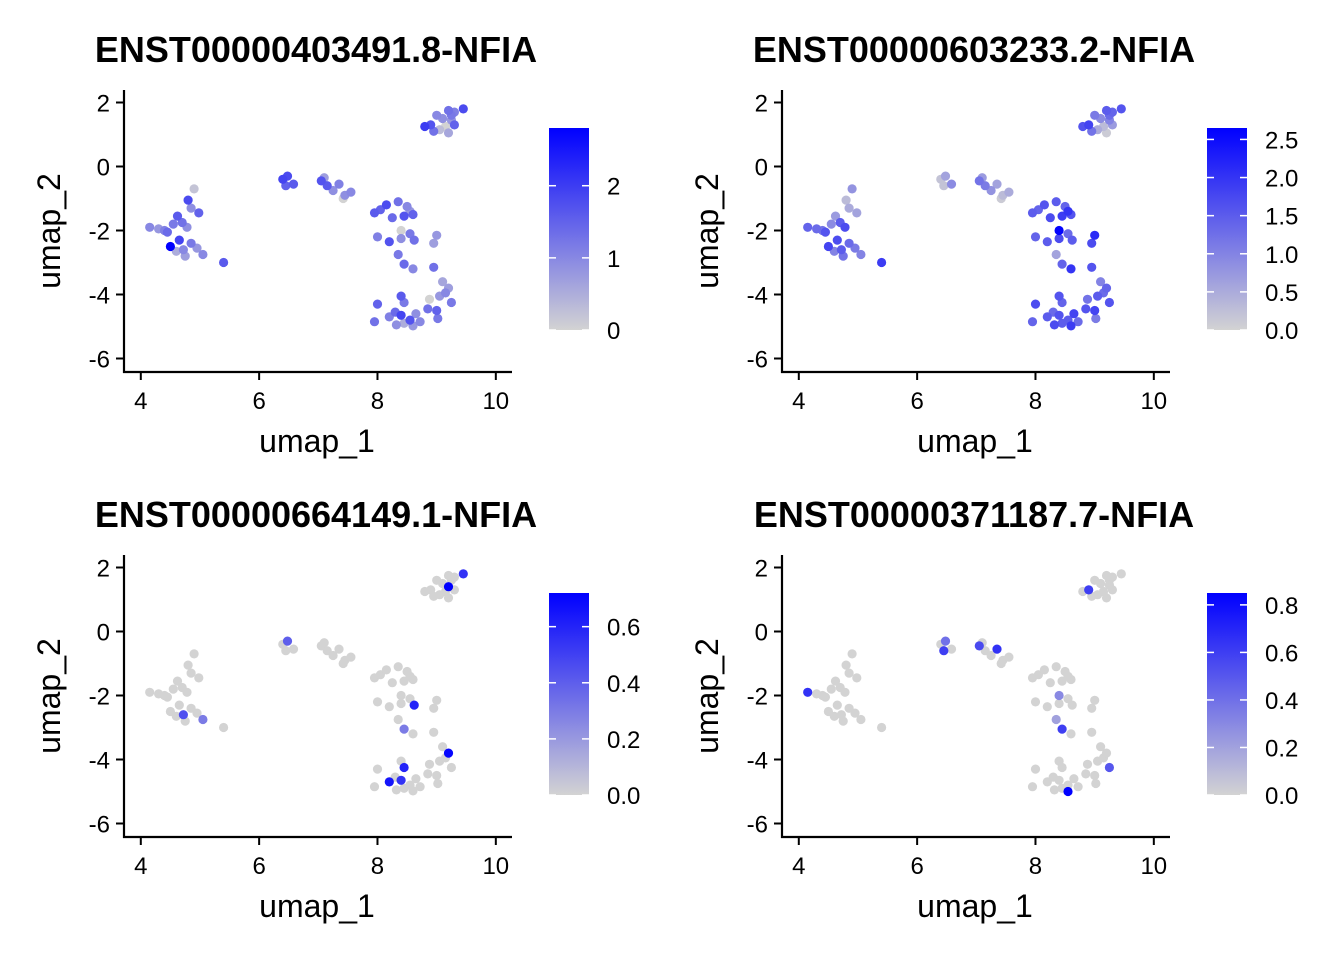 The height and width of the screenshot is (960, 1344). What do you see at coordinates (569, 694) in the screenshot?
I see `panel-3-colorbar` at bounding box center [569, 694].